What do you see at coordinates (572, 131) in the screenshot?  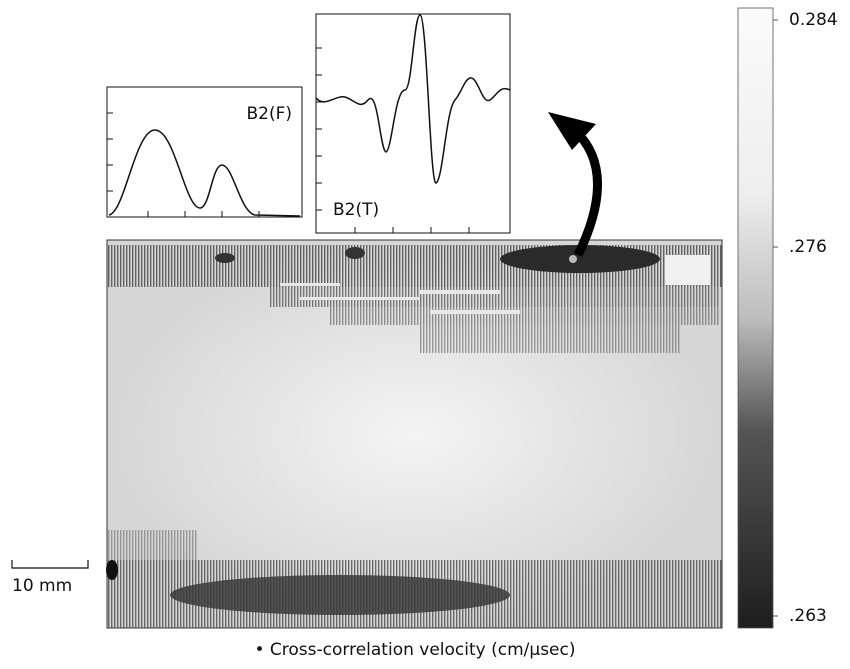 I see `arrowhead` at bounding box center [572, 131].